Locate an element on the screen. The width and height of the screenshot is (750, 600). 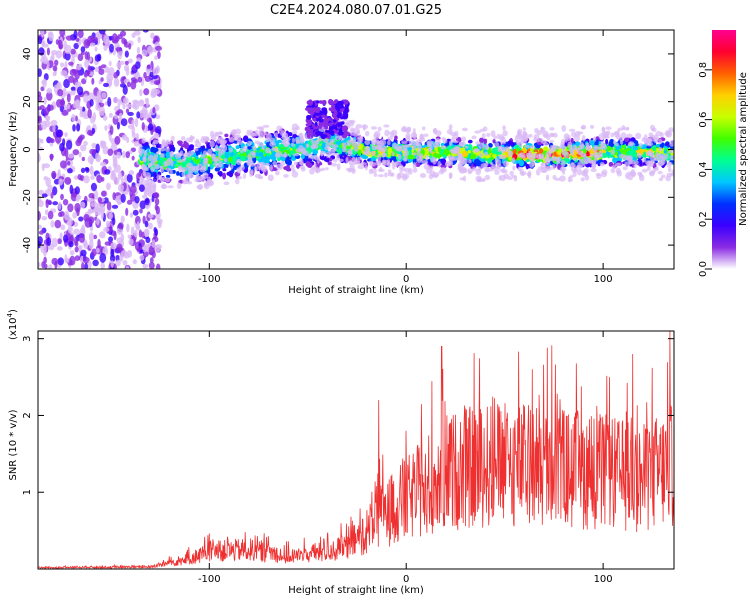
colorbar-tick-label: 0.4 is located at coordinates (703, 169).